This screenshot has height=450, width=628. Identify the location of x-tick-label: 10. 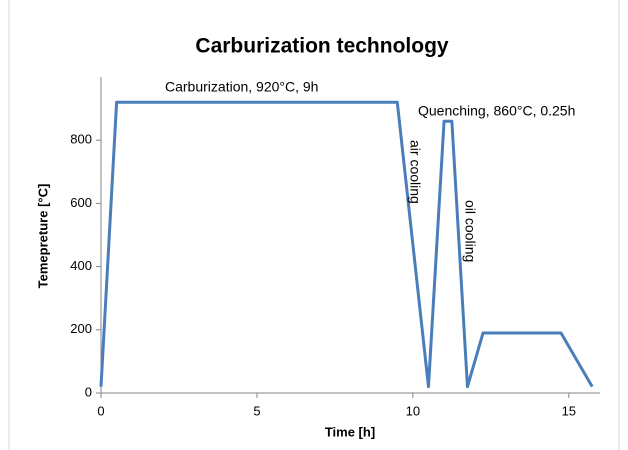
(413, 410).